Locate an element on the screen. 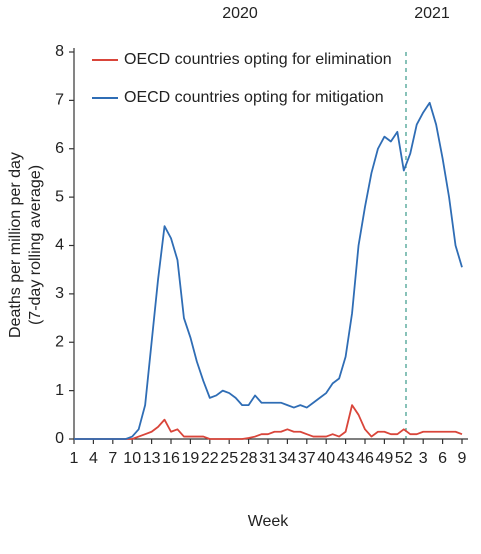 Image resolution: width=481 pixels, height=554 pixels. y-tick-label: 4 is located at coordinates (59, 245).